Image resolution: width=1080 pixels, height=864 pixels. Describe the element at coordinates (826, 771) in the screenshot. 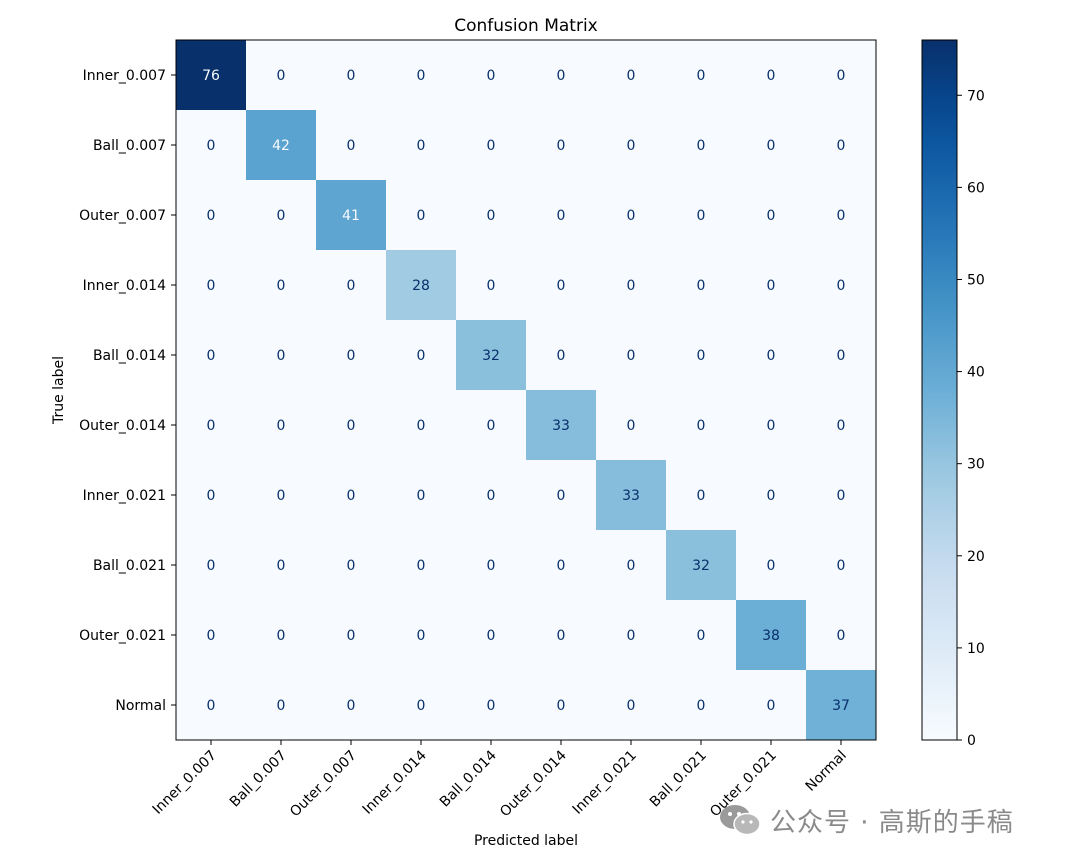

I see `x-tick-label: Normal` at that location.